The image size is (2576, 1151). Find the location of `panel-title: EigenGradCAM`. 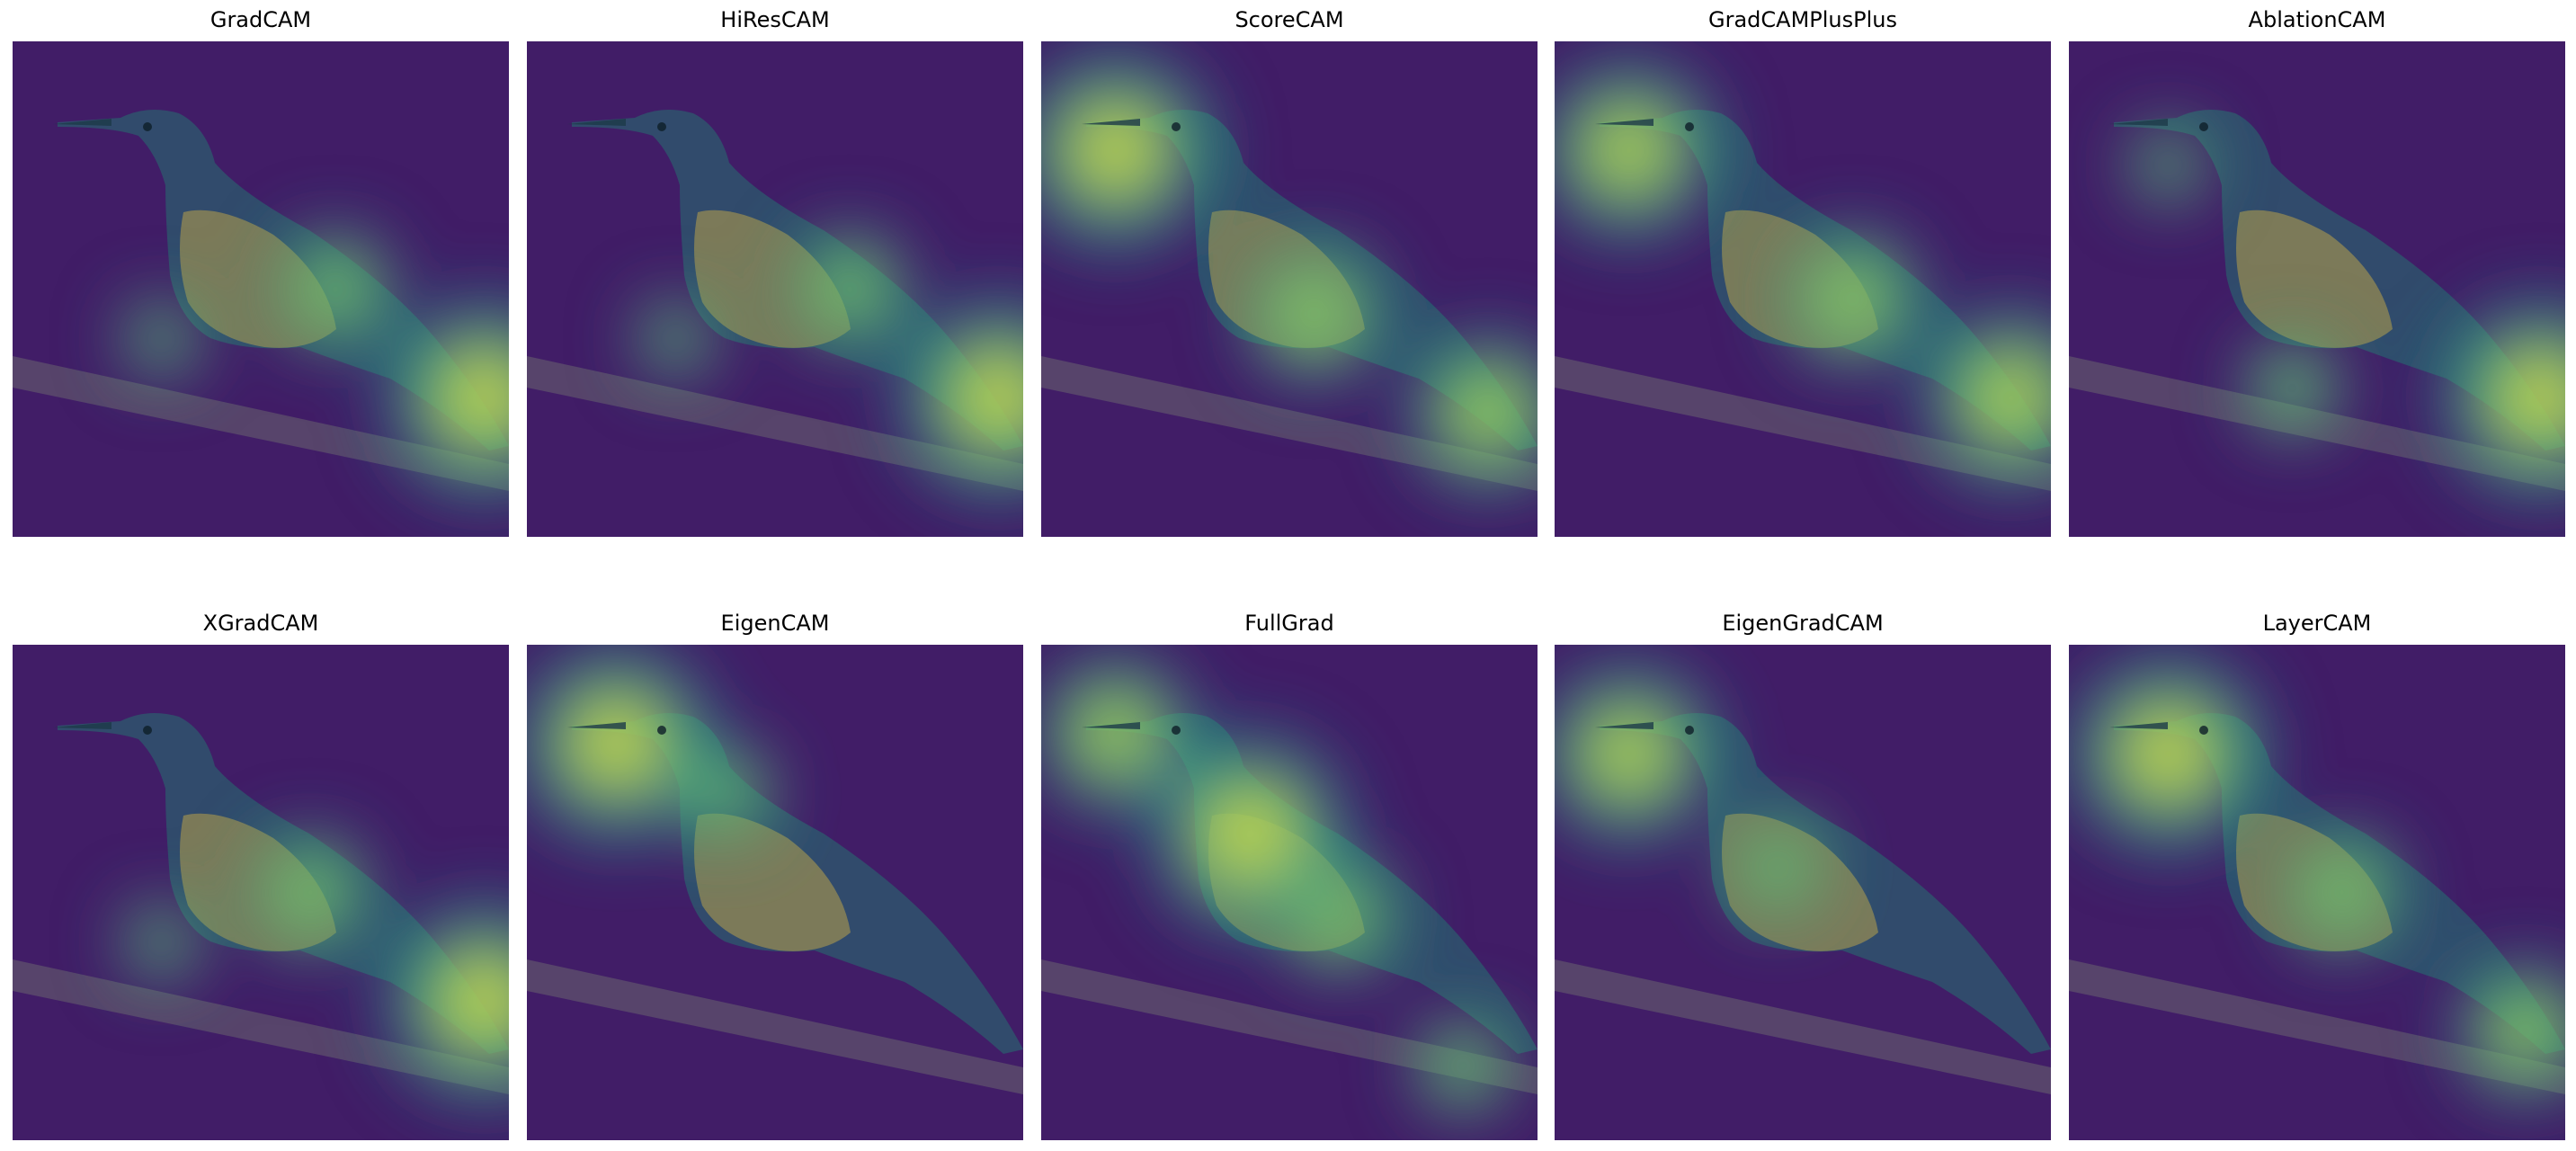

panel-title: EigenGradCAM is located at coordinates (1803, 623).